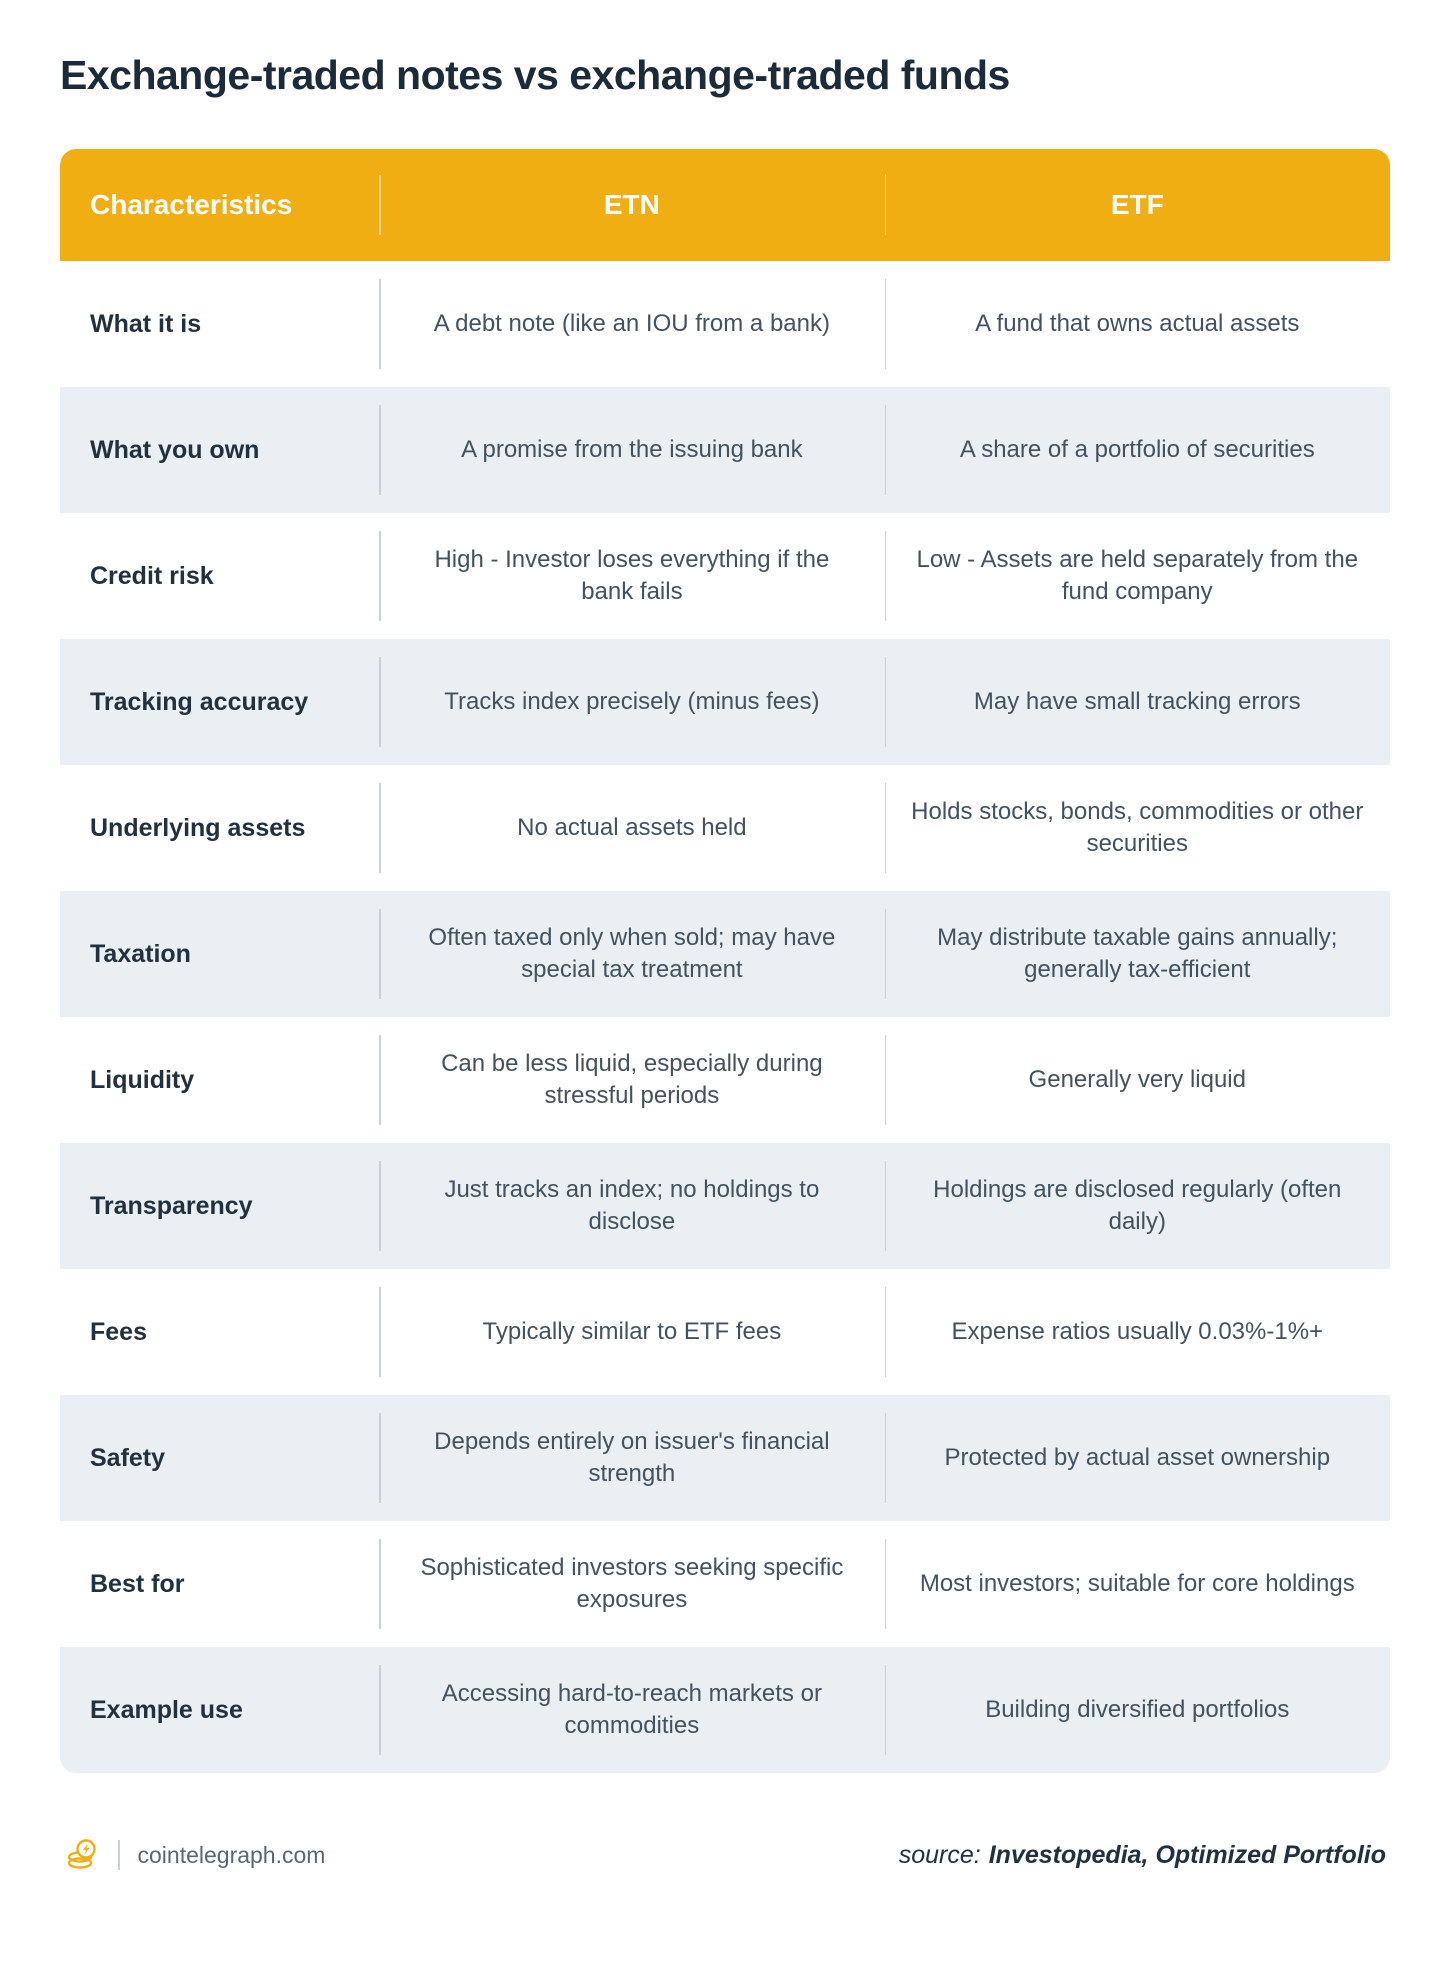 Image resolution: width=1450 pixels, height=1978 pixels. I want to click on row-label: Credit risk, so click(152, 575).